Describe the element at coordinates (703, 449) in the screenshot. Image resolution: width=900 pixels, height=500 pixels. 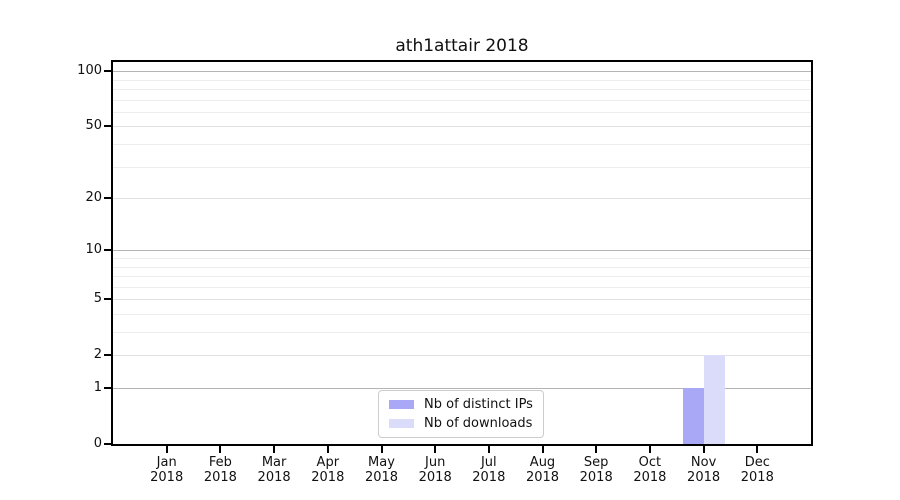
I see `x-tick-mark-nov` at that location.